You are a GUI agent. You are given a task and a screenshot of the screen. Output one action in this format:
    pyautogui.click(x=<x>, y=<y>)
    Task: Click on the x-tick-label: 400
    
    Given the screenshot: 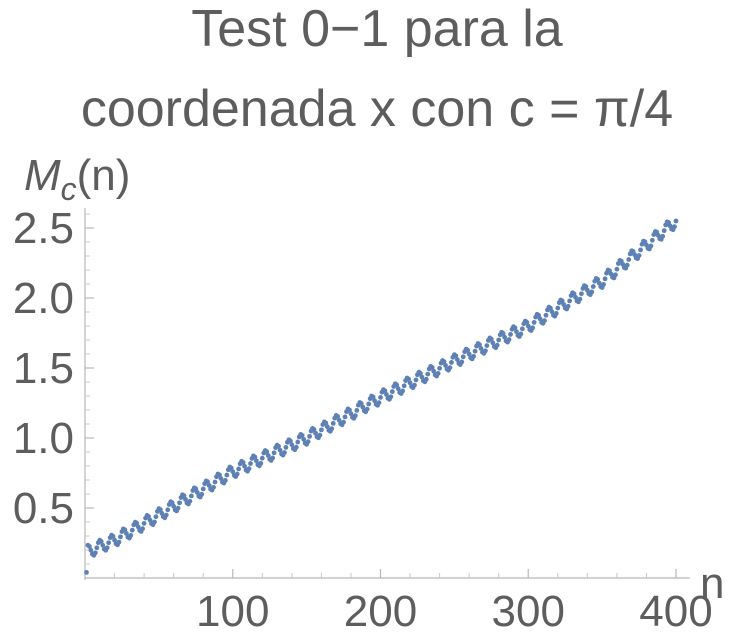 What is the action you would take?
    pyautogui.click(x=675, y=609)
    